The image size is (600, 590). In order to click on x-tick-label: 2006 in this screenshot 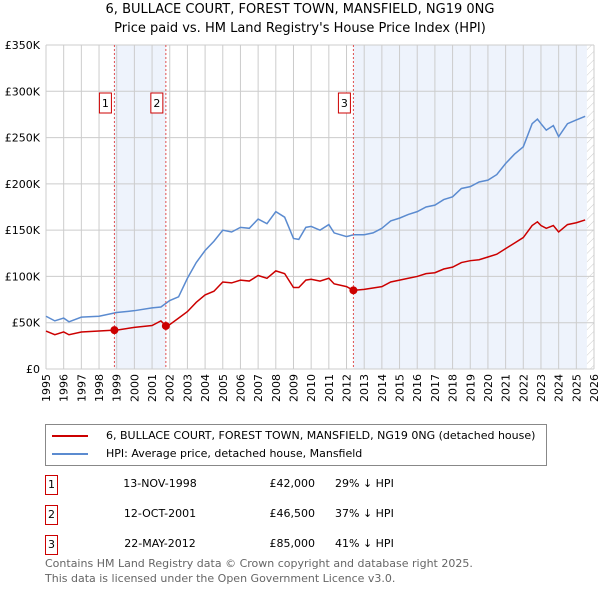, I will do `click(240, 388)`.